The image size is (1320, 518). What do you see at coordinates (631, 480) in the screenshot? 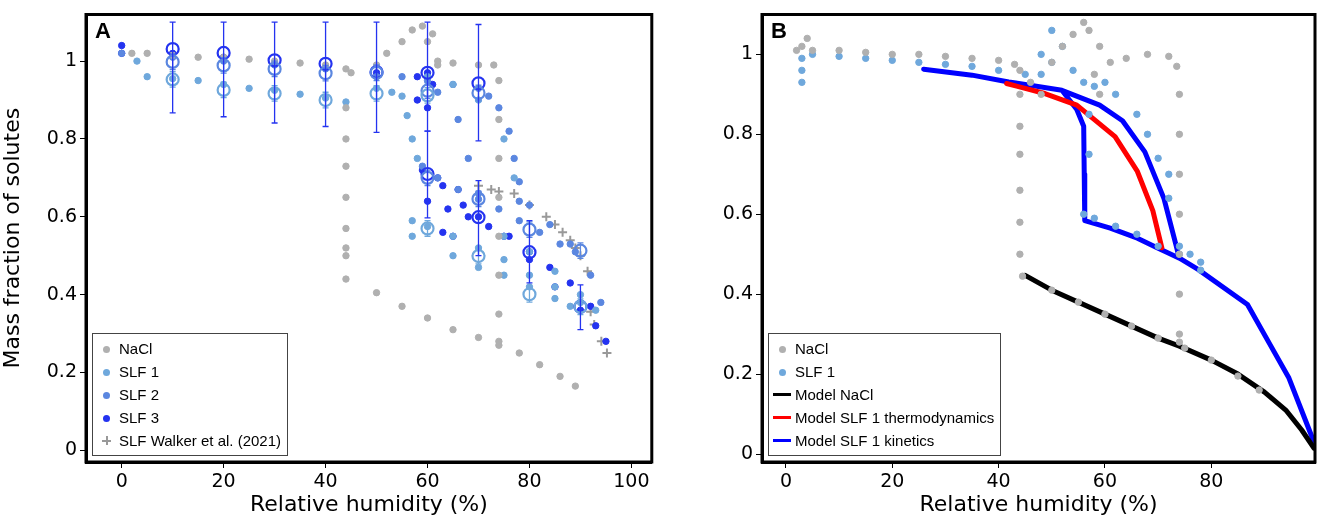
I see `x-tick-label: 100` at bounding box center [631, 480].